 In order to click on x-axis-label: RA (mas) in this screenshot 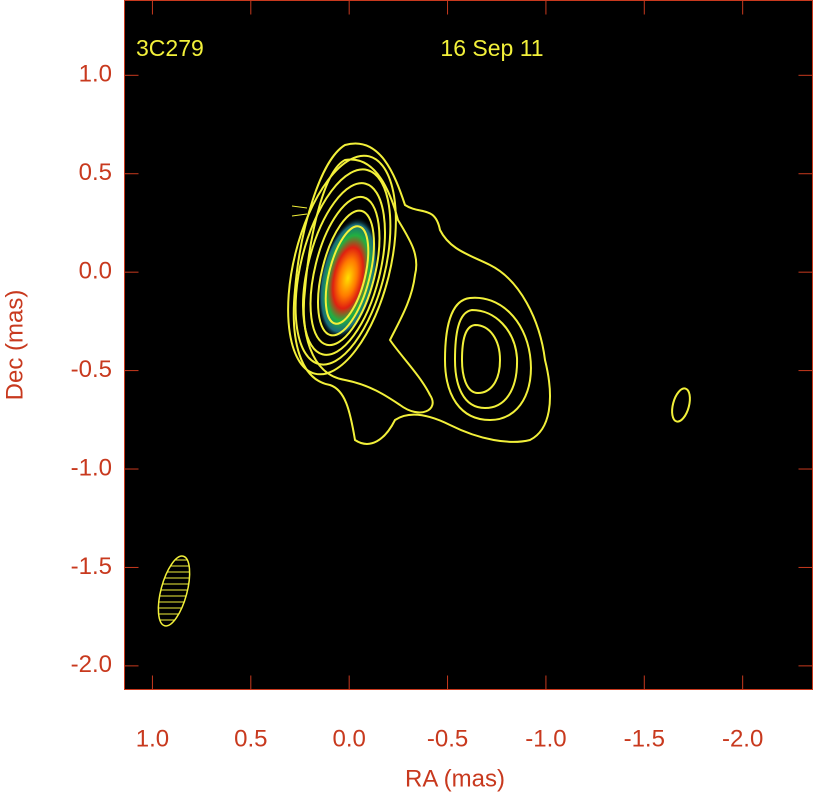, I will do `click(455, 778)`.